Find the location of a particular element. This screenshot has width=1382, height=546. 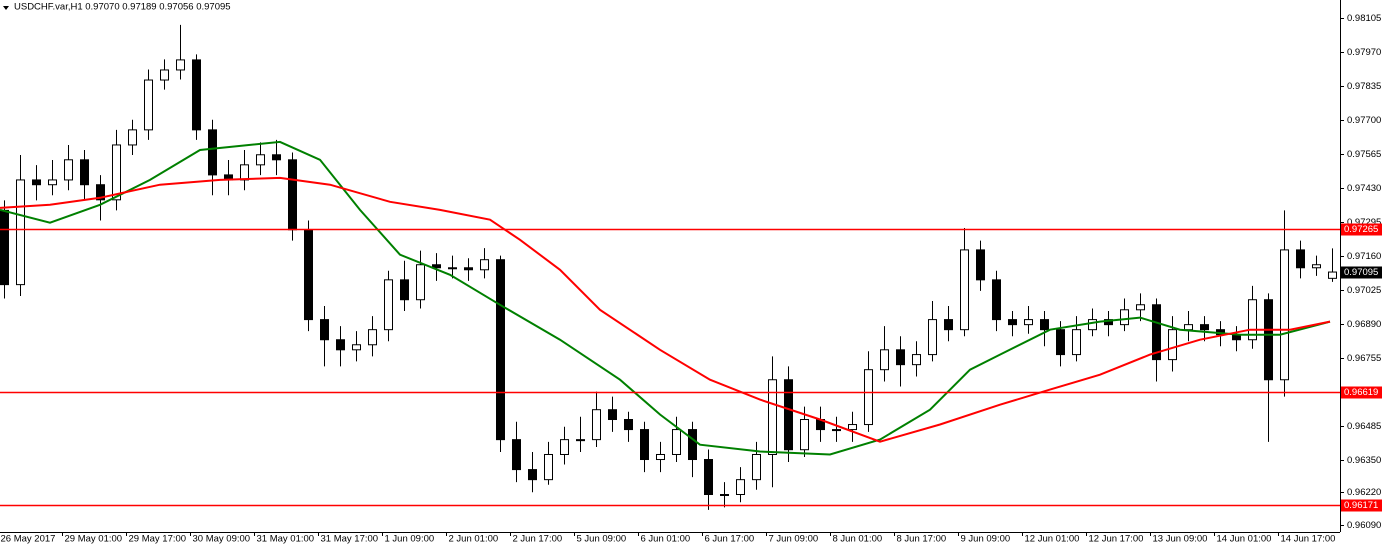

y-tick-label: 0.96350 is located at coordinates (1364, 460).